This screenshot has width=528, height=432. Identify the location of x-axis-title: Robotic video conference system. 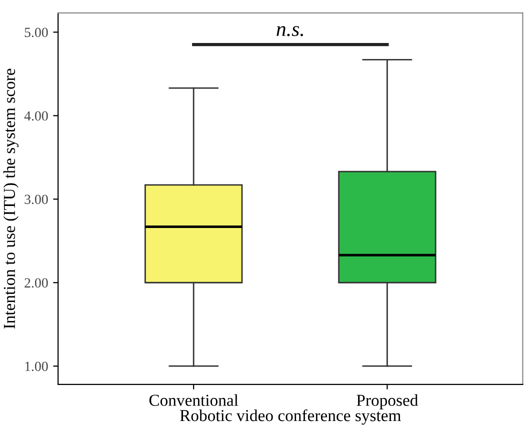
(290, 417).